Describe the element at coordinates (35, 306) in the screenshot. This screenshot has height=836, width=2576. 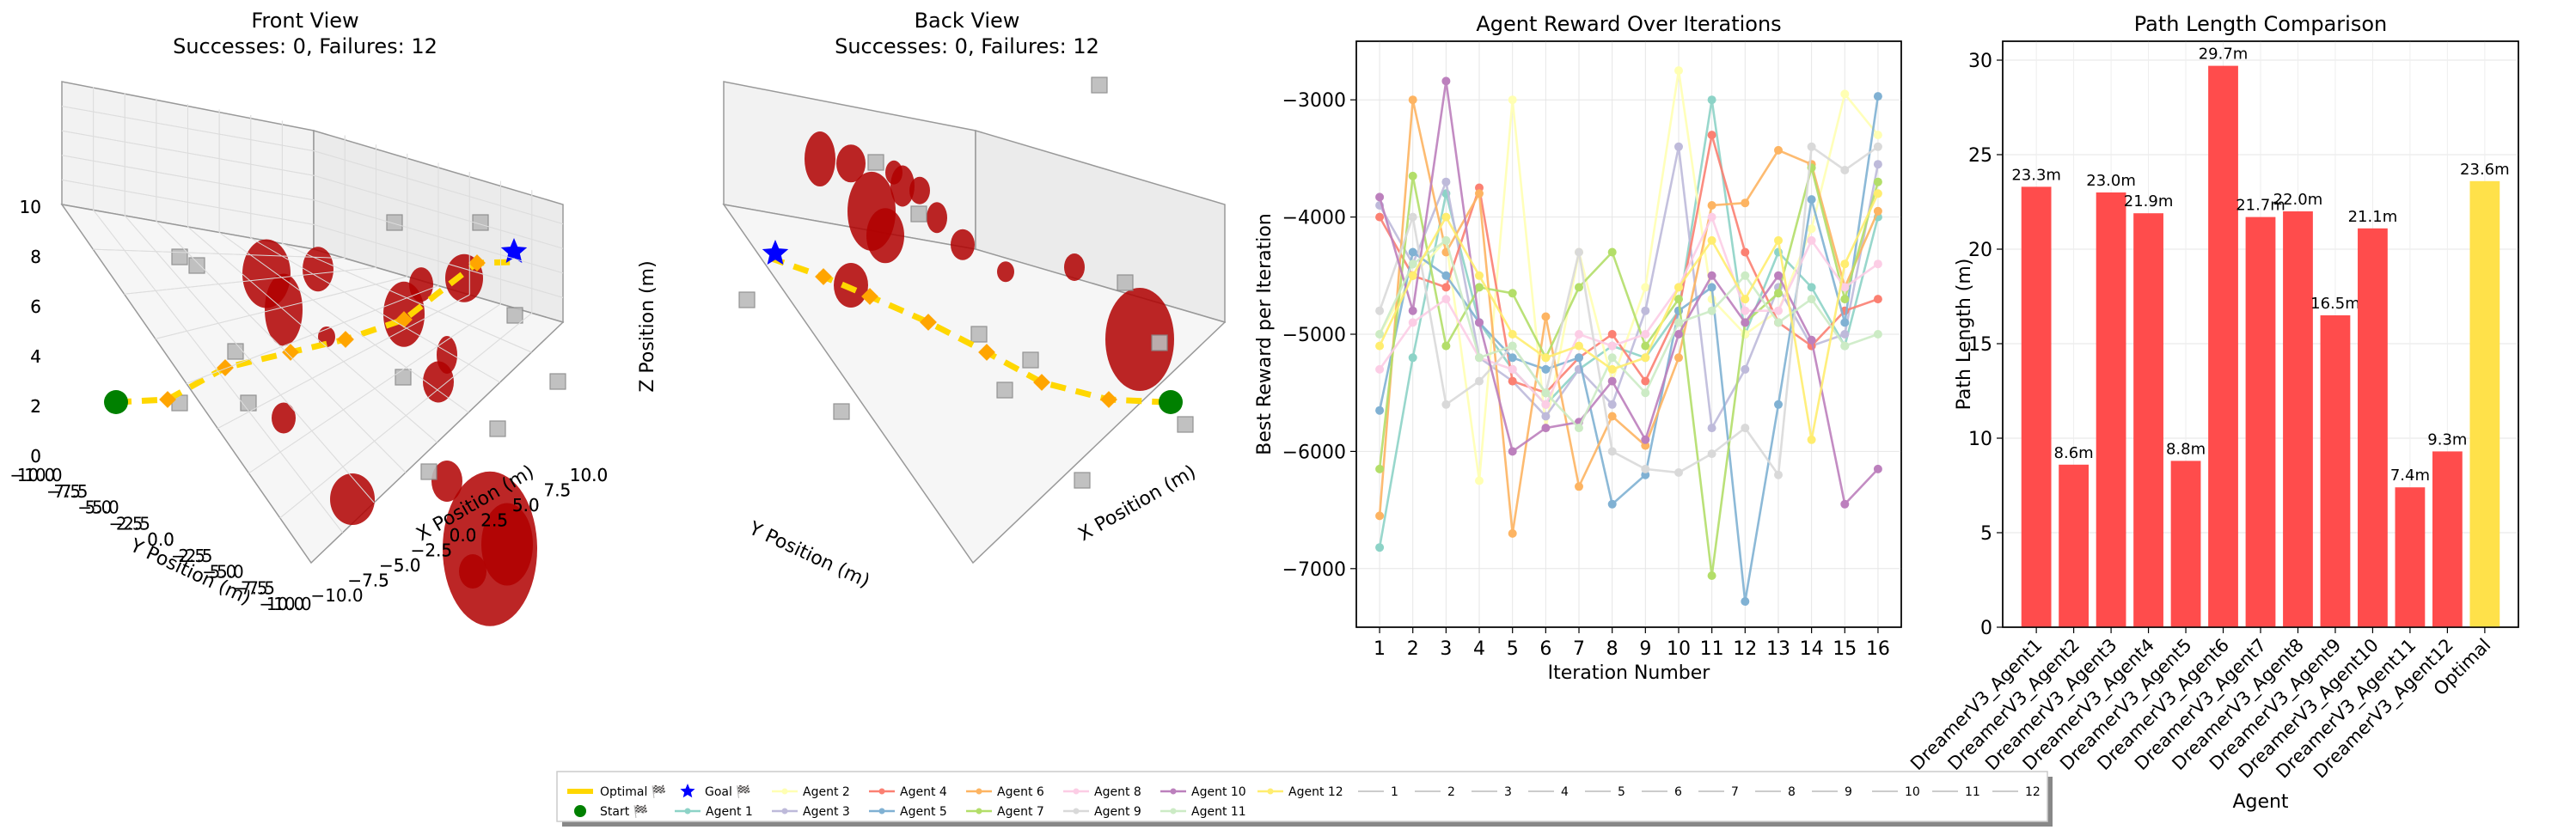
I see `z-tick-label: 6` at that location.